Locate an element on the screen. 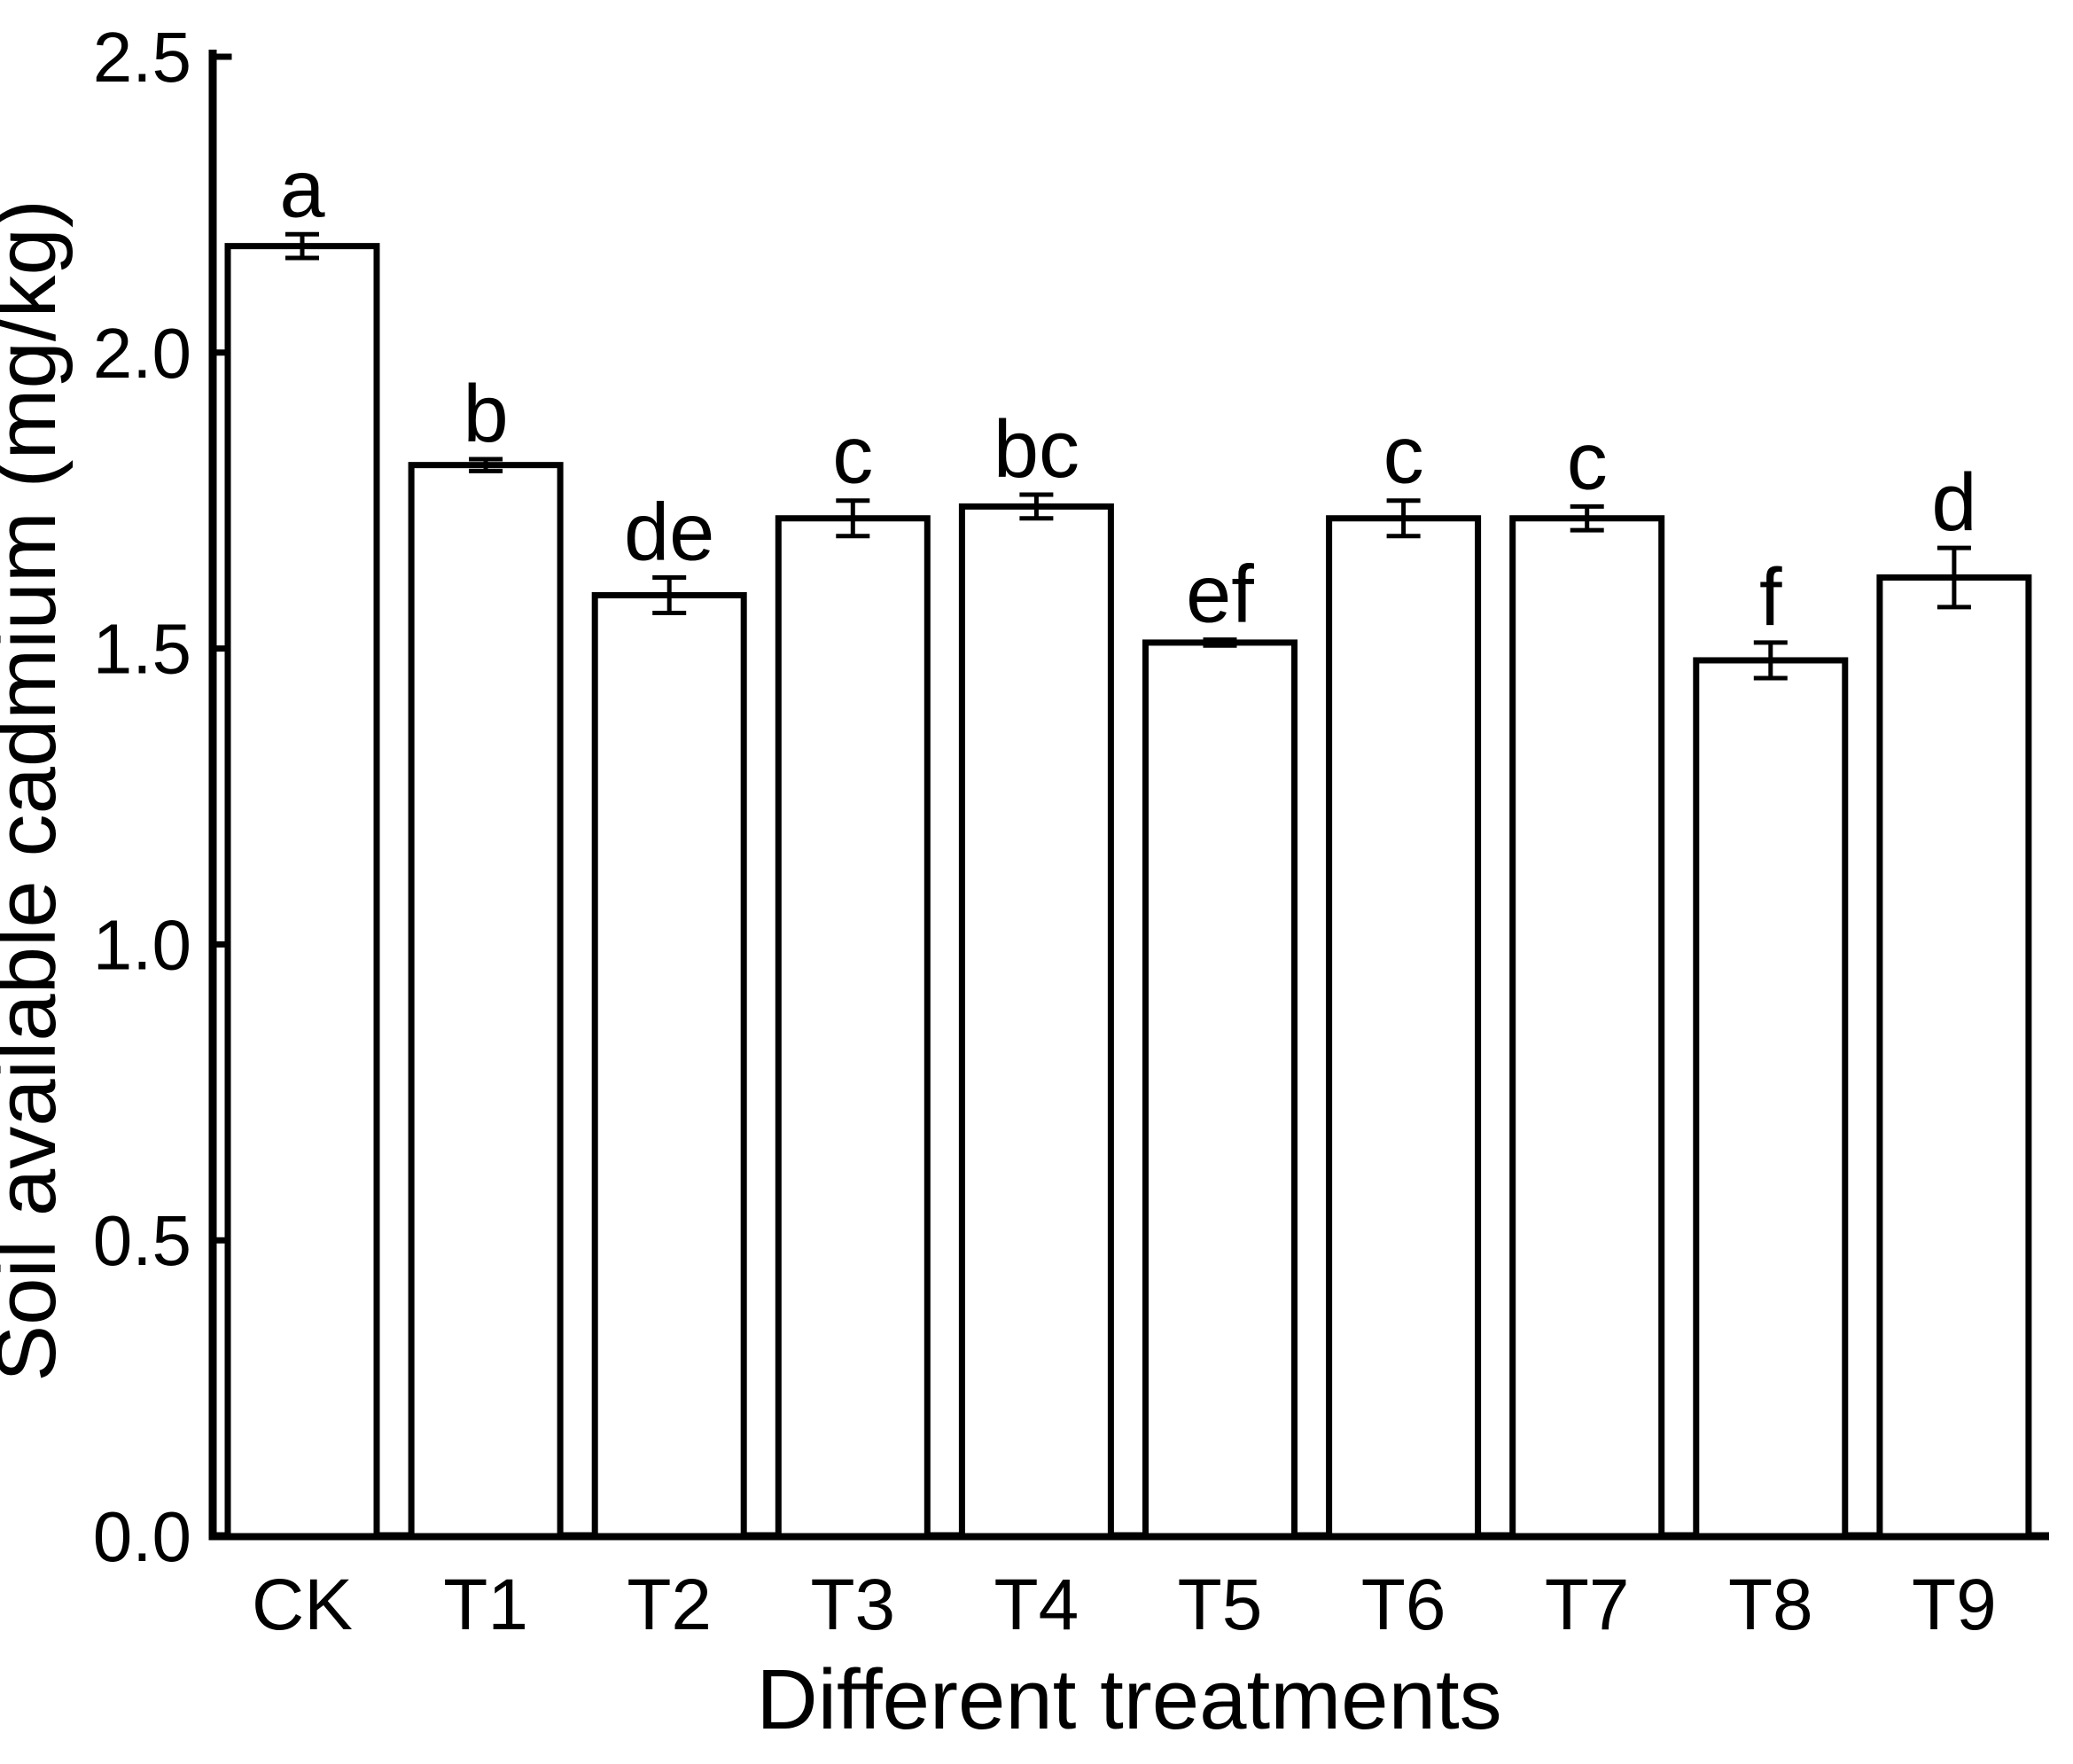 The height and width of the screenshot is (1764, 2073). sig-letter-T8: f is located at coordinates (1770, 597).